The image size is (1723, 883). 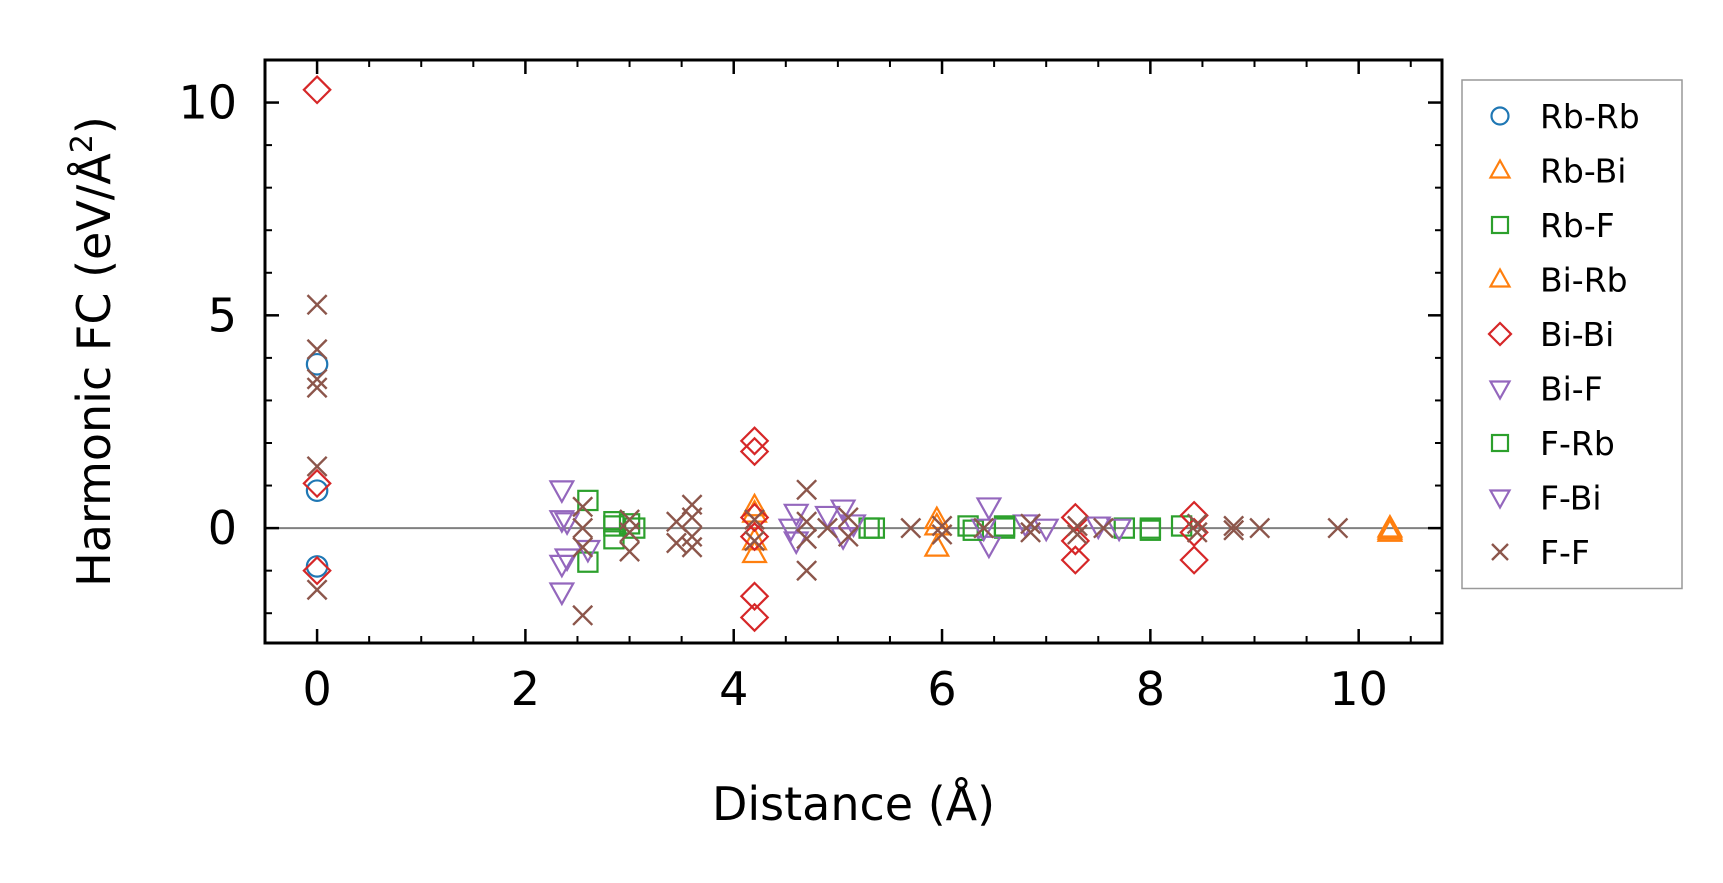 I want to click on x-tick-label: 0, so click(x=316, y=689).